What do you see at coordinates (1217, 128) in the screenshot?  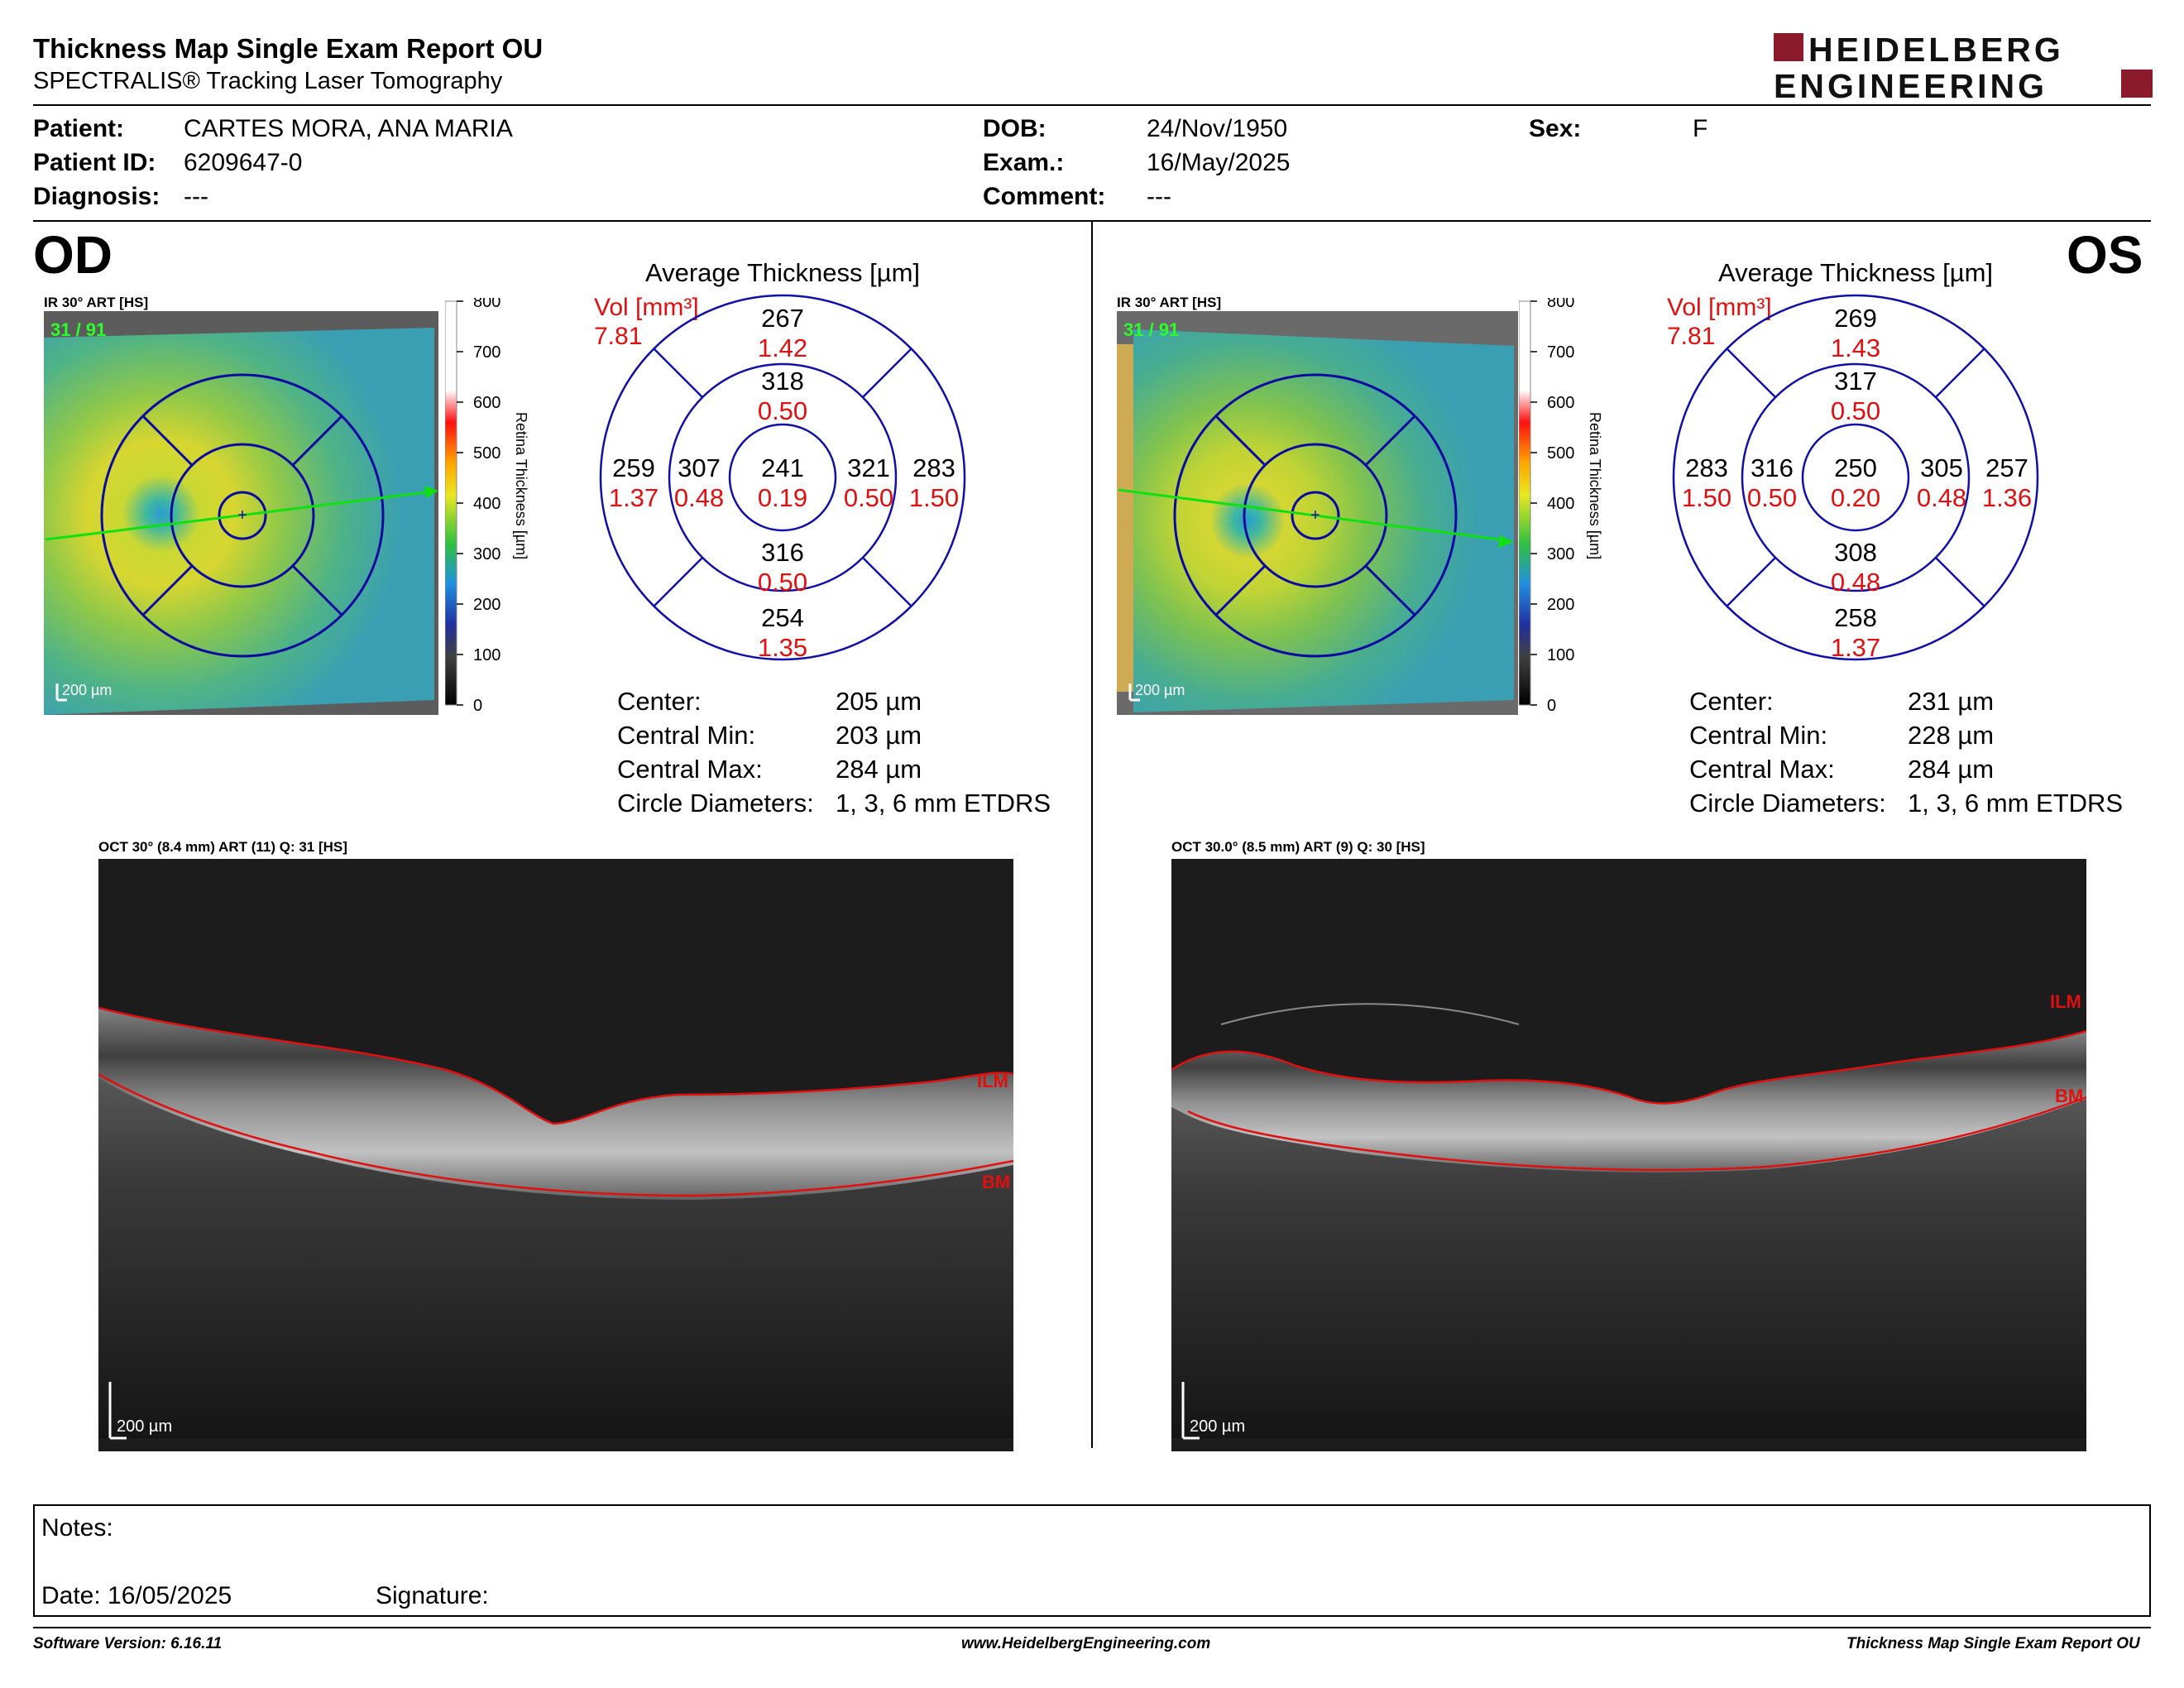 I see `dob-value: 24/Nov/1950` at bounding box center [1217, 128].